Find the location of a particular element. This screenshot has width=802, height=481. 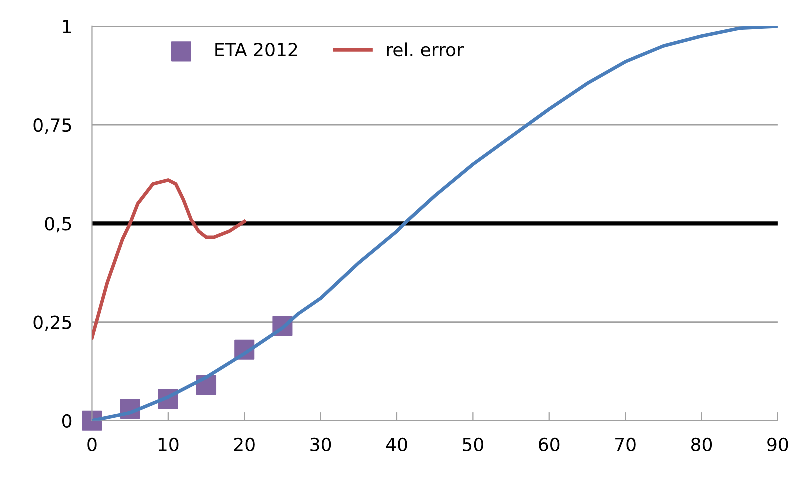

y-tick-label: 1 is located at coordinates (67, 27).